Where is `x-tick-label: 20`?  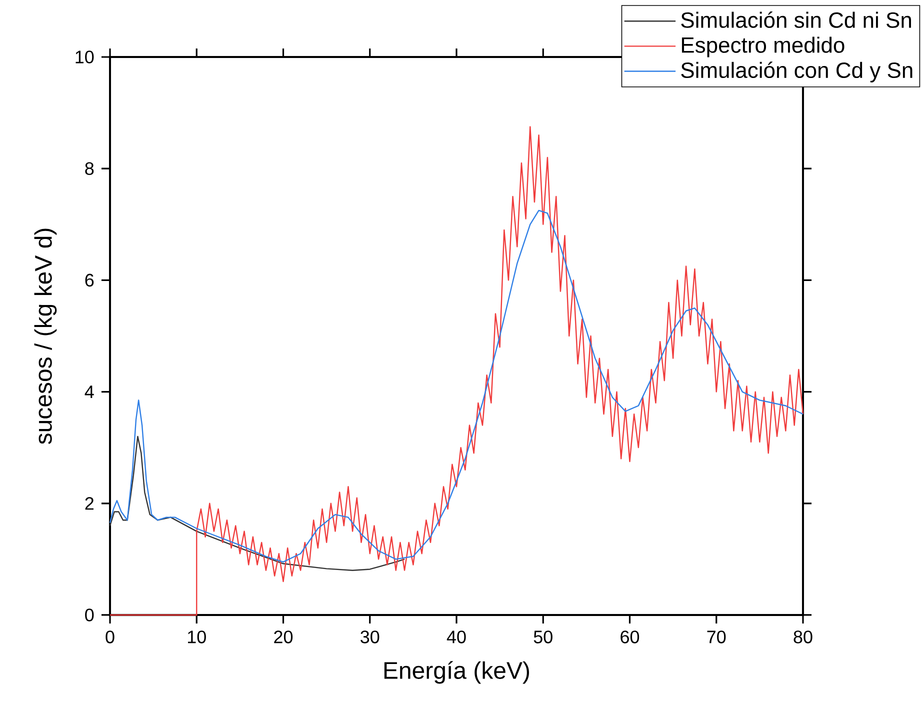
x-tick-label: 20 is located at coordinates (283, 637).